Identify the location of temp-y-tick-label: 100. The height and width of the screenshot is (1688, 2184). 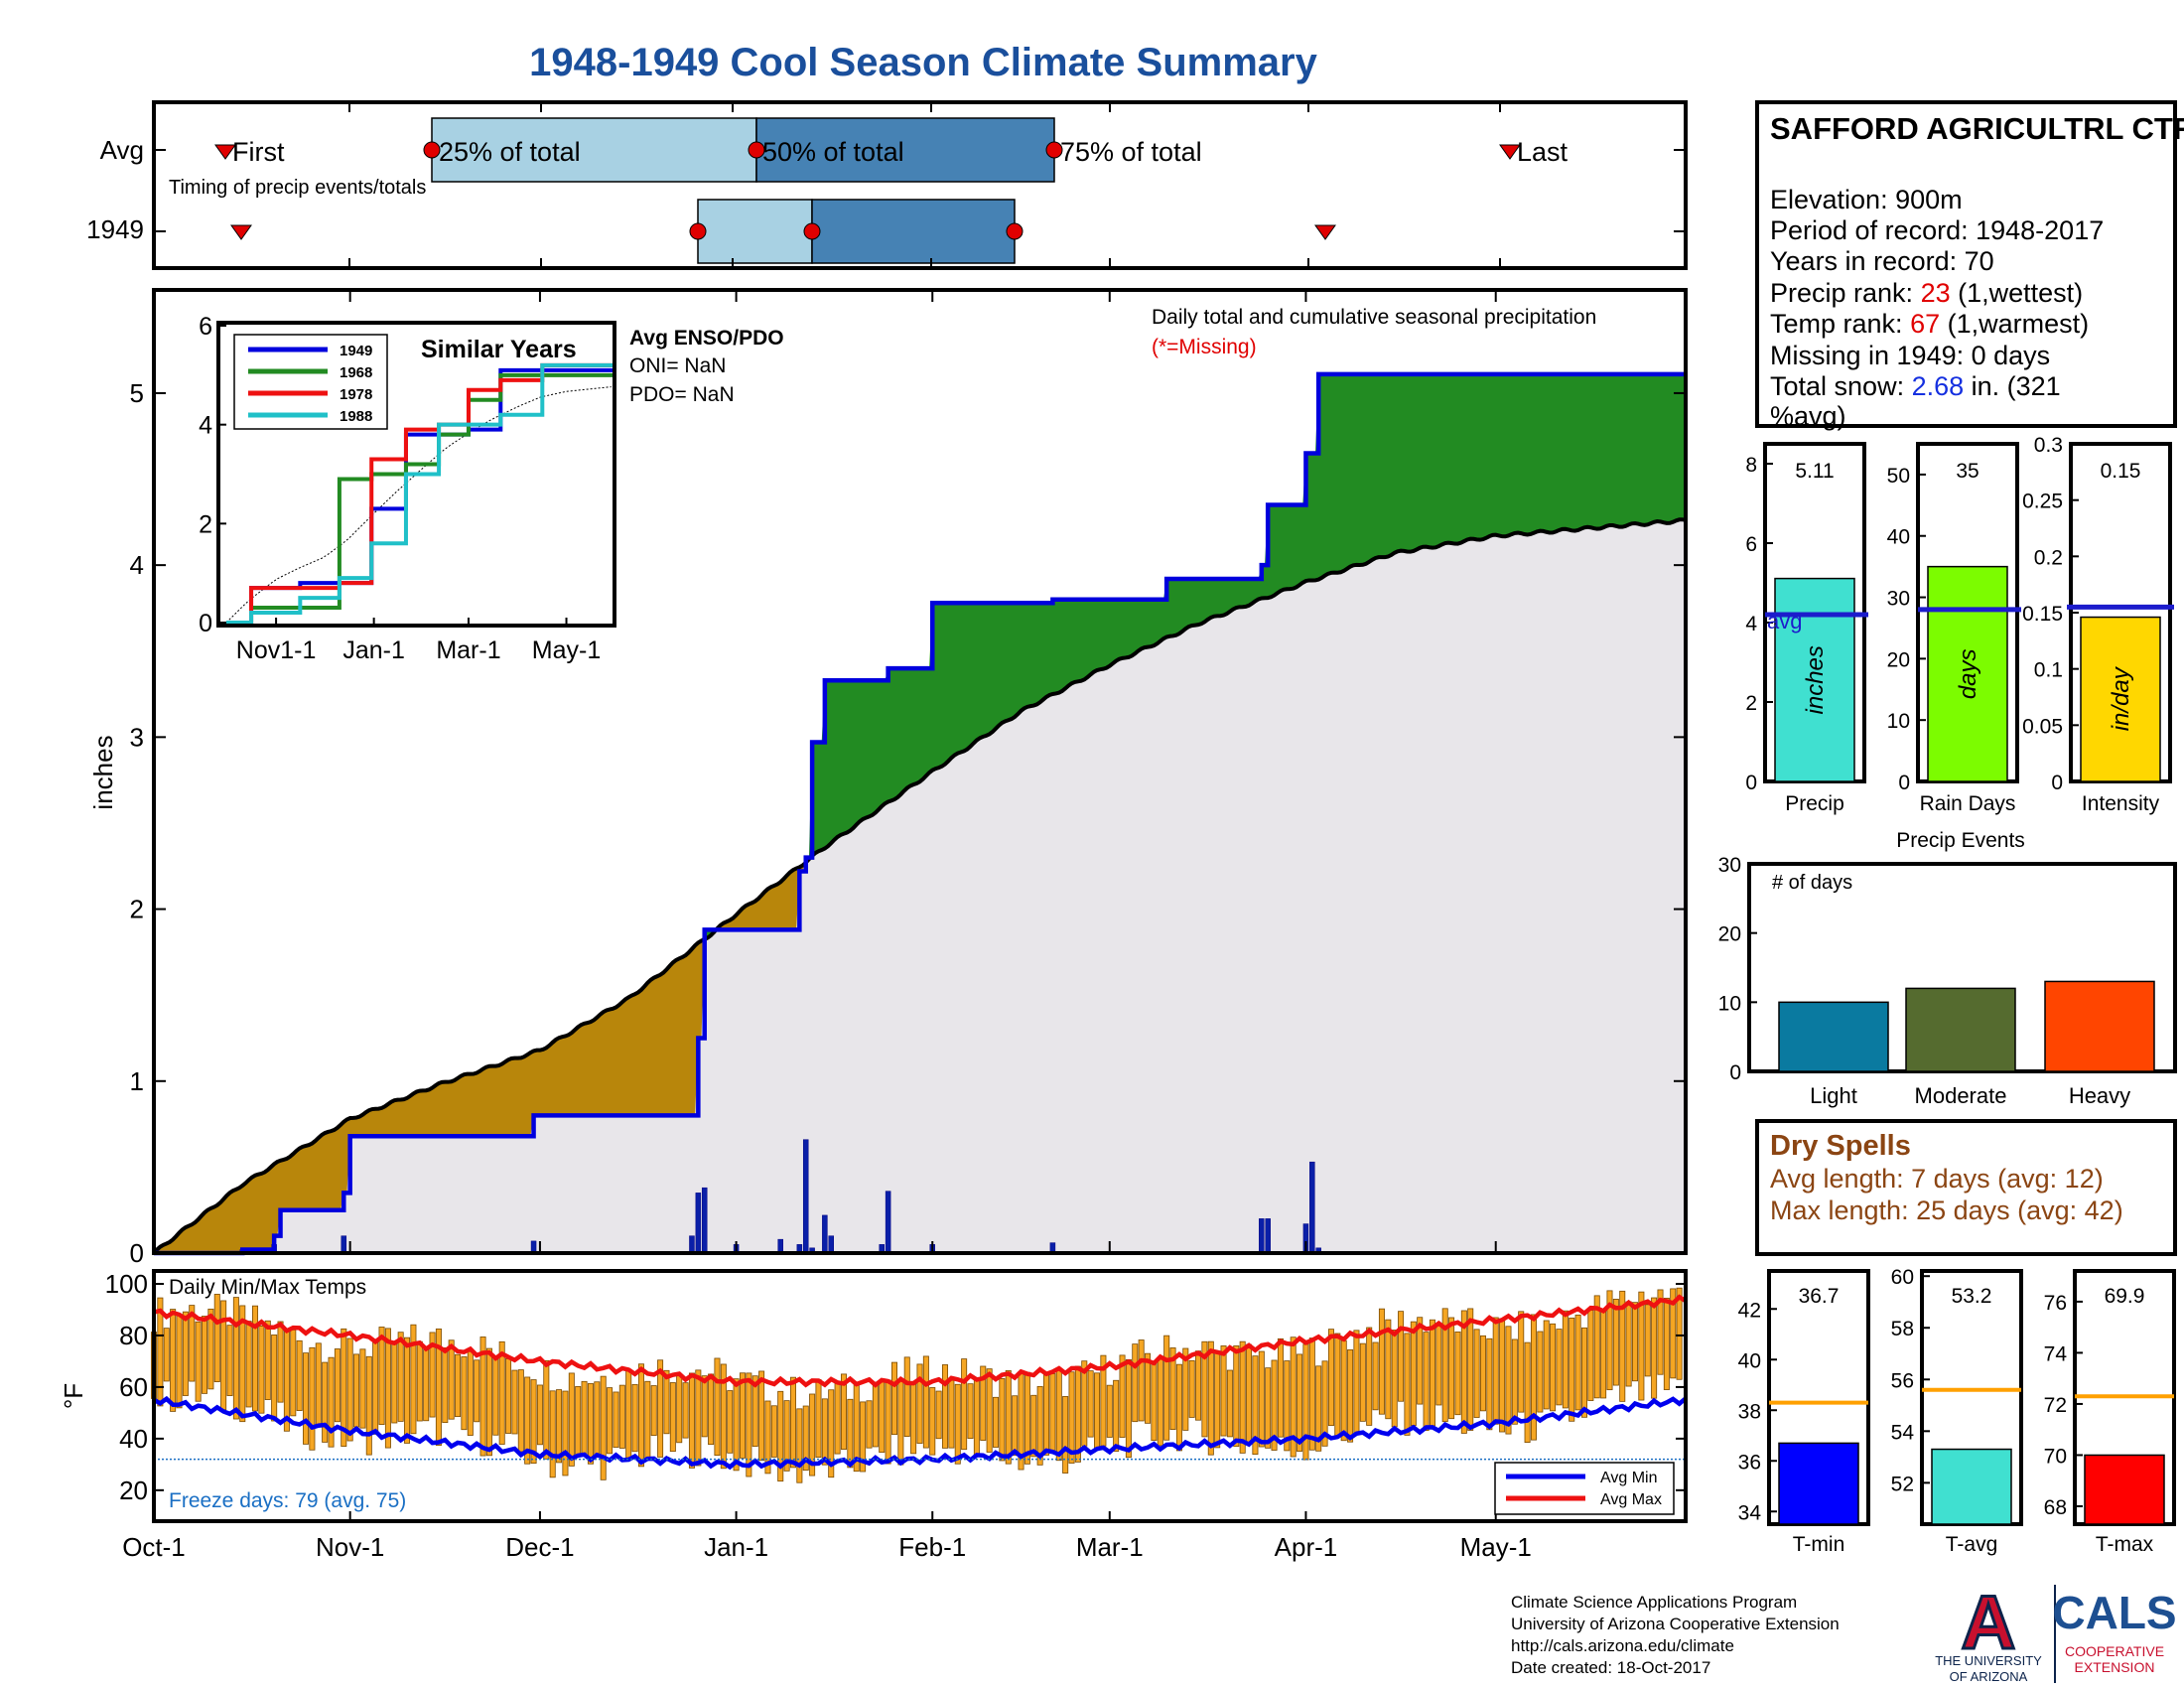
(126, 1284).